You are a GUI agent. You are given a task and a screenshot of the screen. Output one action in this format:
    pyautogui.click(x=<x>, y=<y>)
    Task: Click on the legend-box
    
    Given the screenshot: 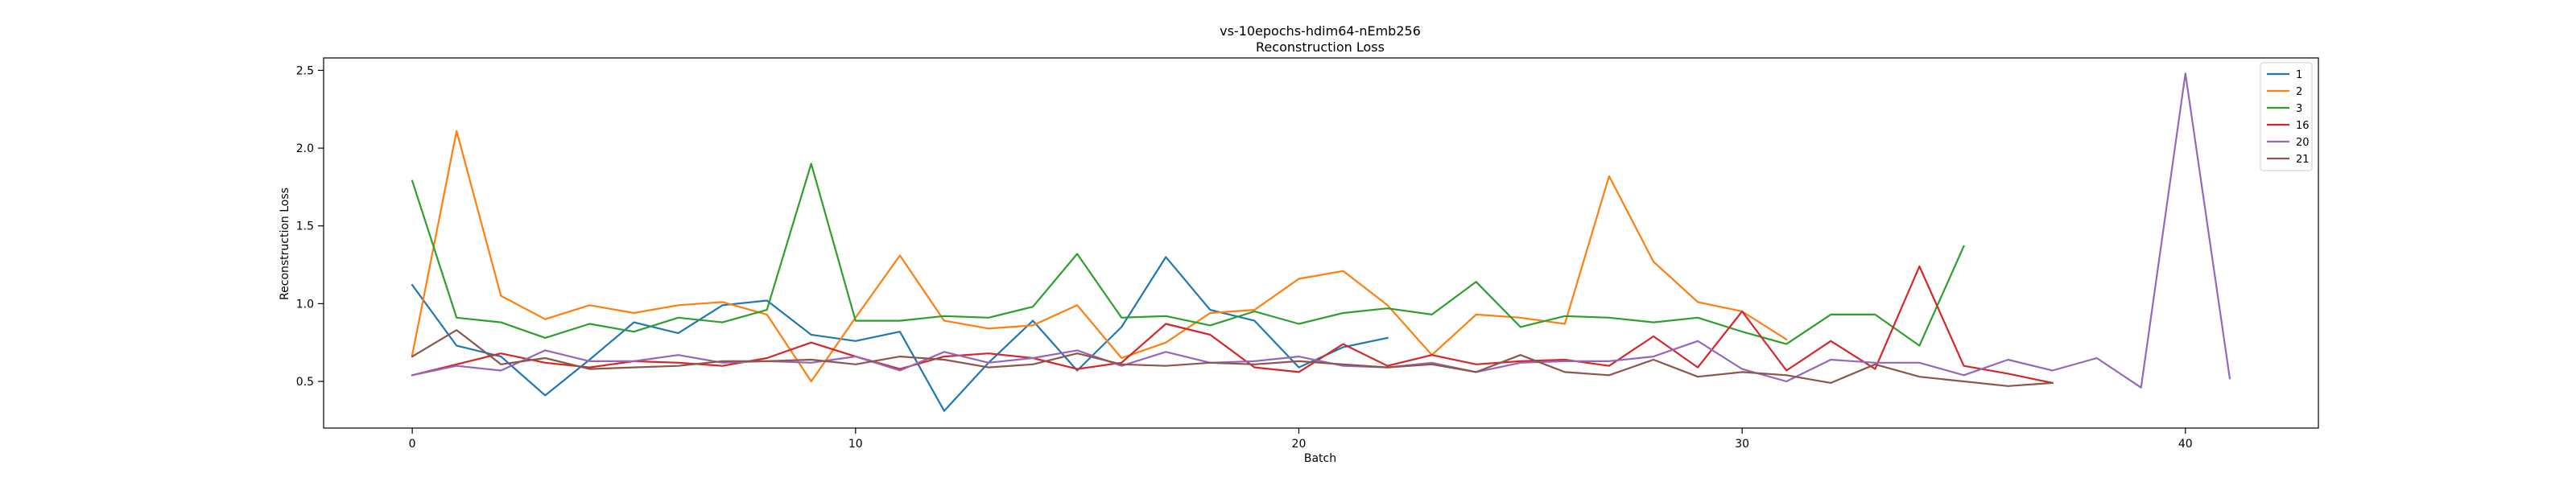 What is the action you would take?
    pyautogui.click(x=2286, y=116)
    